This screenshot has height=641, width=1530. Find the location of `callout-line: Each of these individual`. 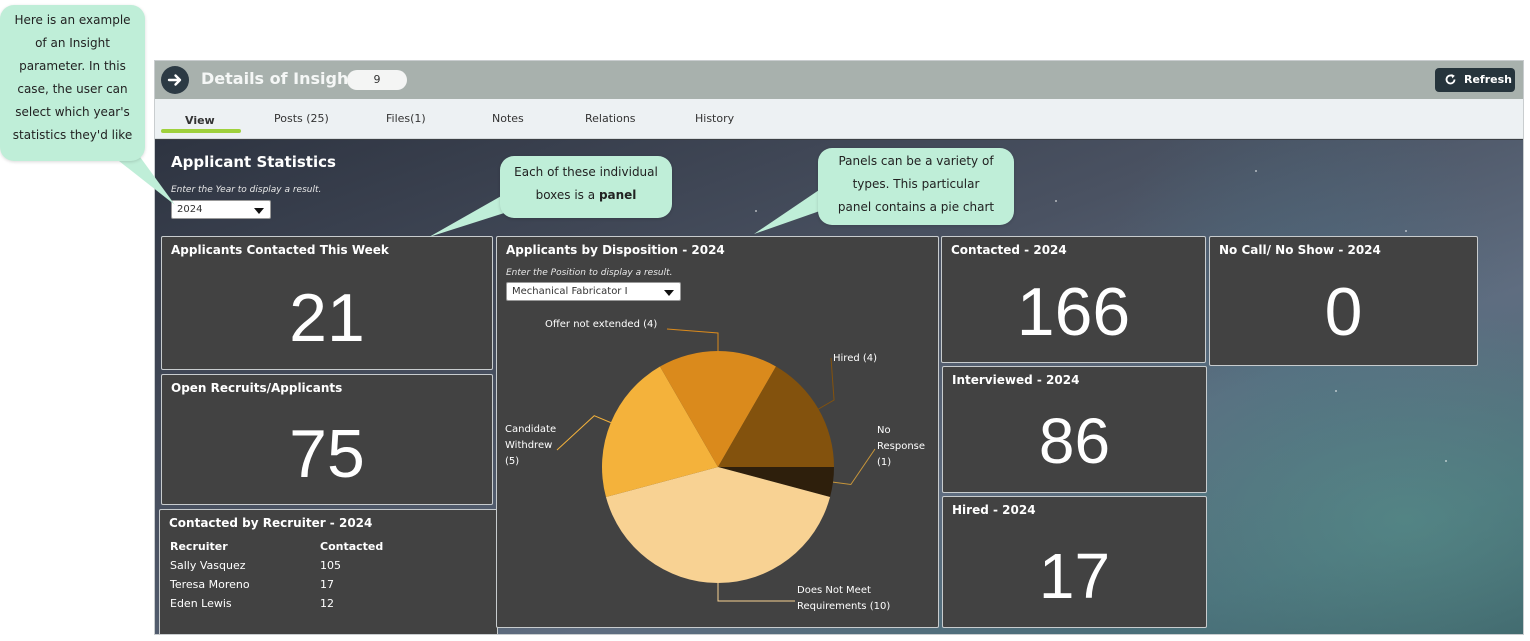

callout-line: Each of these individual is located at coordinates (586, 172).